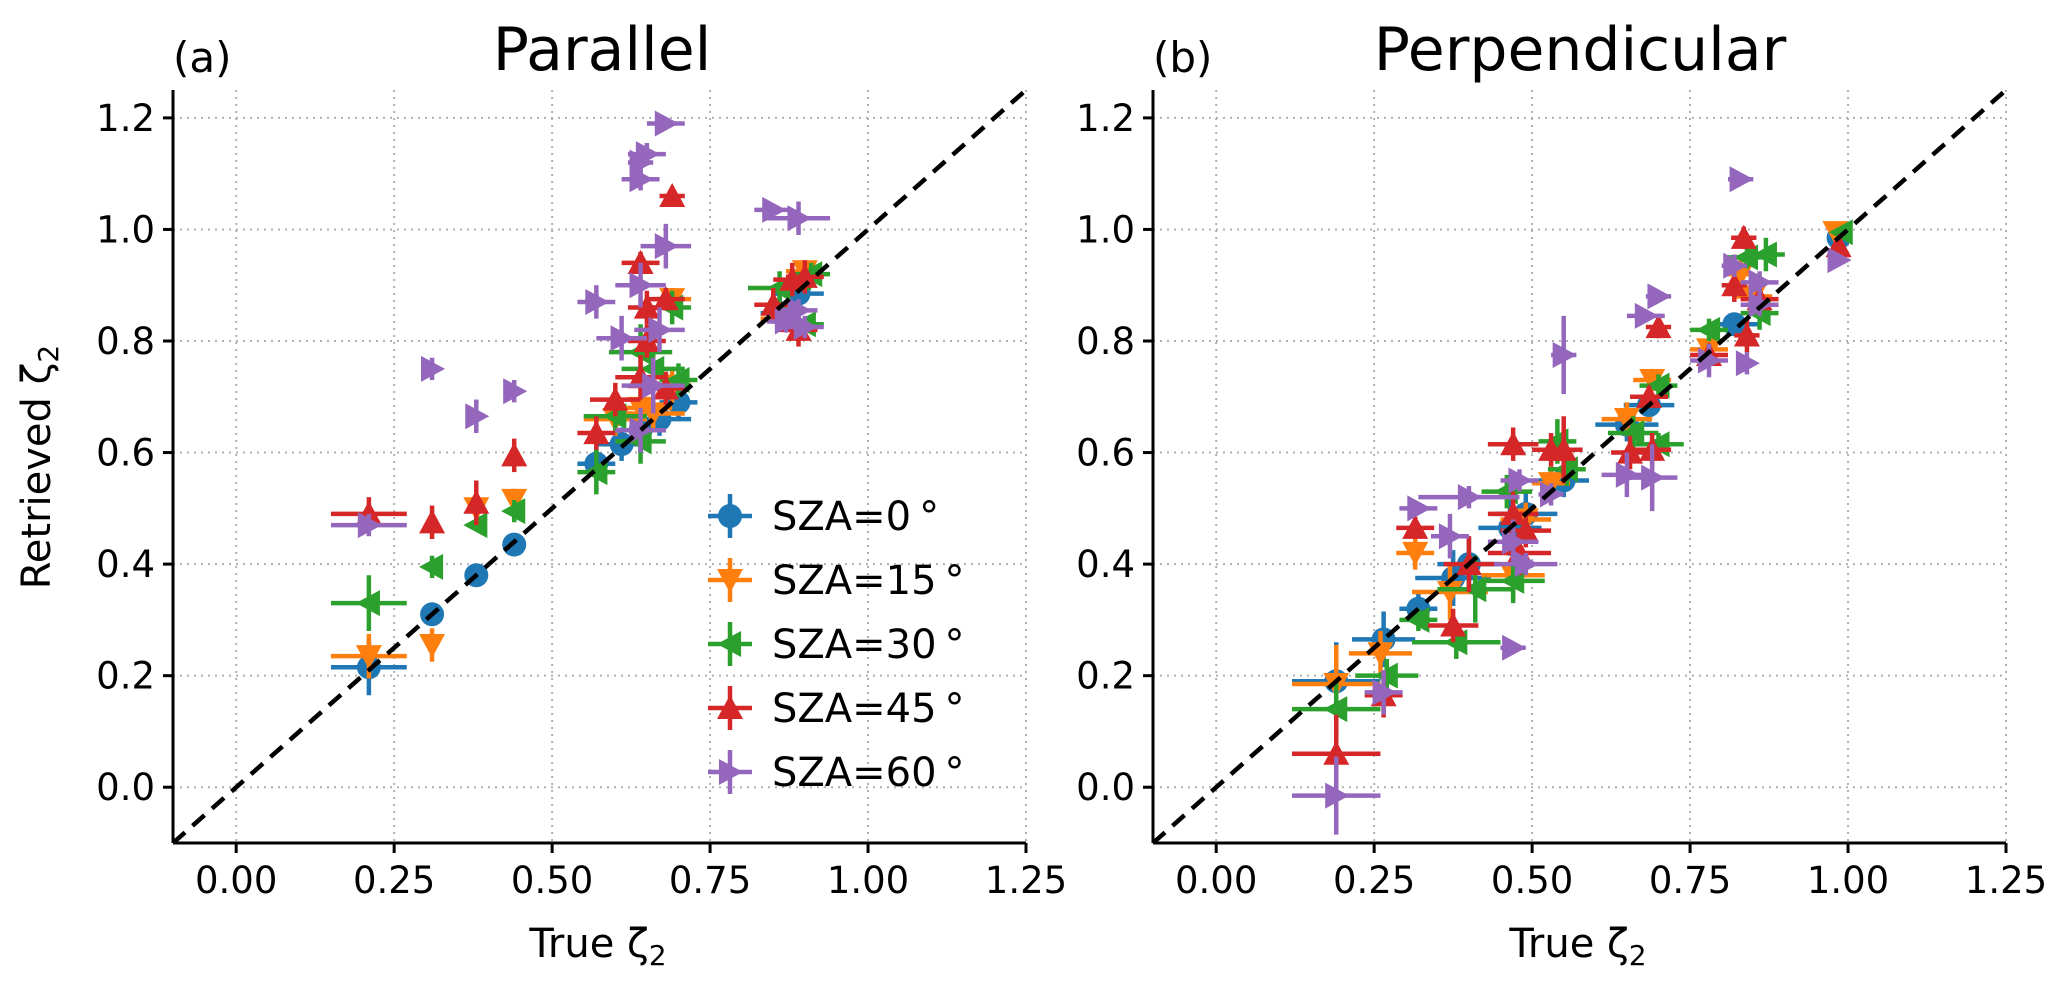  Describe the element at coordinates (125, 787) in the screenshot. I see `y-tick-label: 0.0` at that location.